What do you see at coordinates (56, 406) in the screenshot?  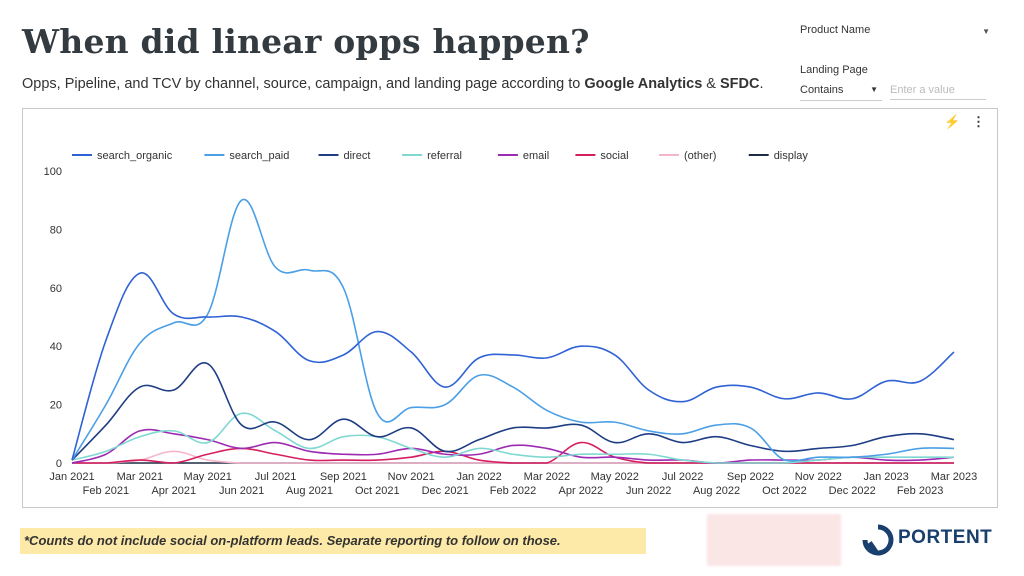 I see `y-tick-label: 20` at bounding box center [56, 406].